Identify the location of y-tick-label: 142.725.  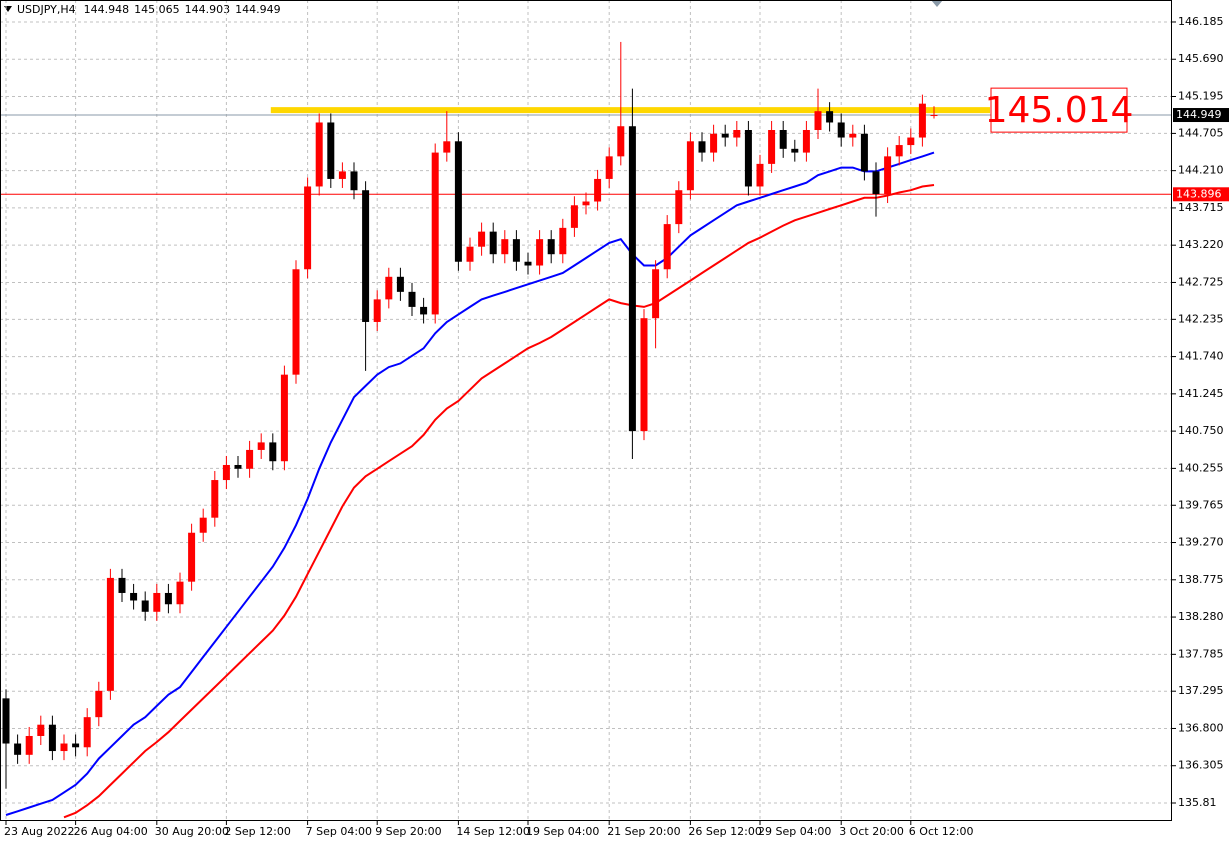
(1201, 281).